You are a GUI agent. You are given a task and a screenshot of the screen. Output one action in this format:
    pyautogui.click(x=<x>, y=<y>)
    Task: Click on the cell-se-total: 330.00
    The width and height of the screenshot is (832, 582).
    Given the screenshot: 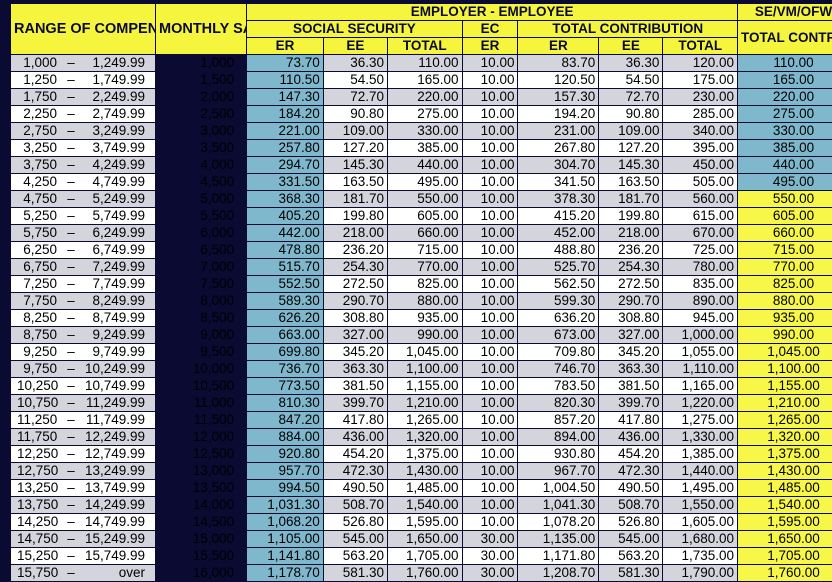 What is the action you would take?
    pyautogui.click(x=785, y=131)
    